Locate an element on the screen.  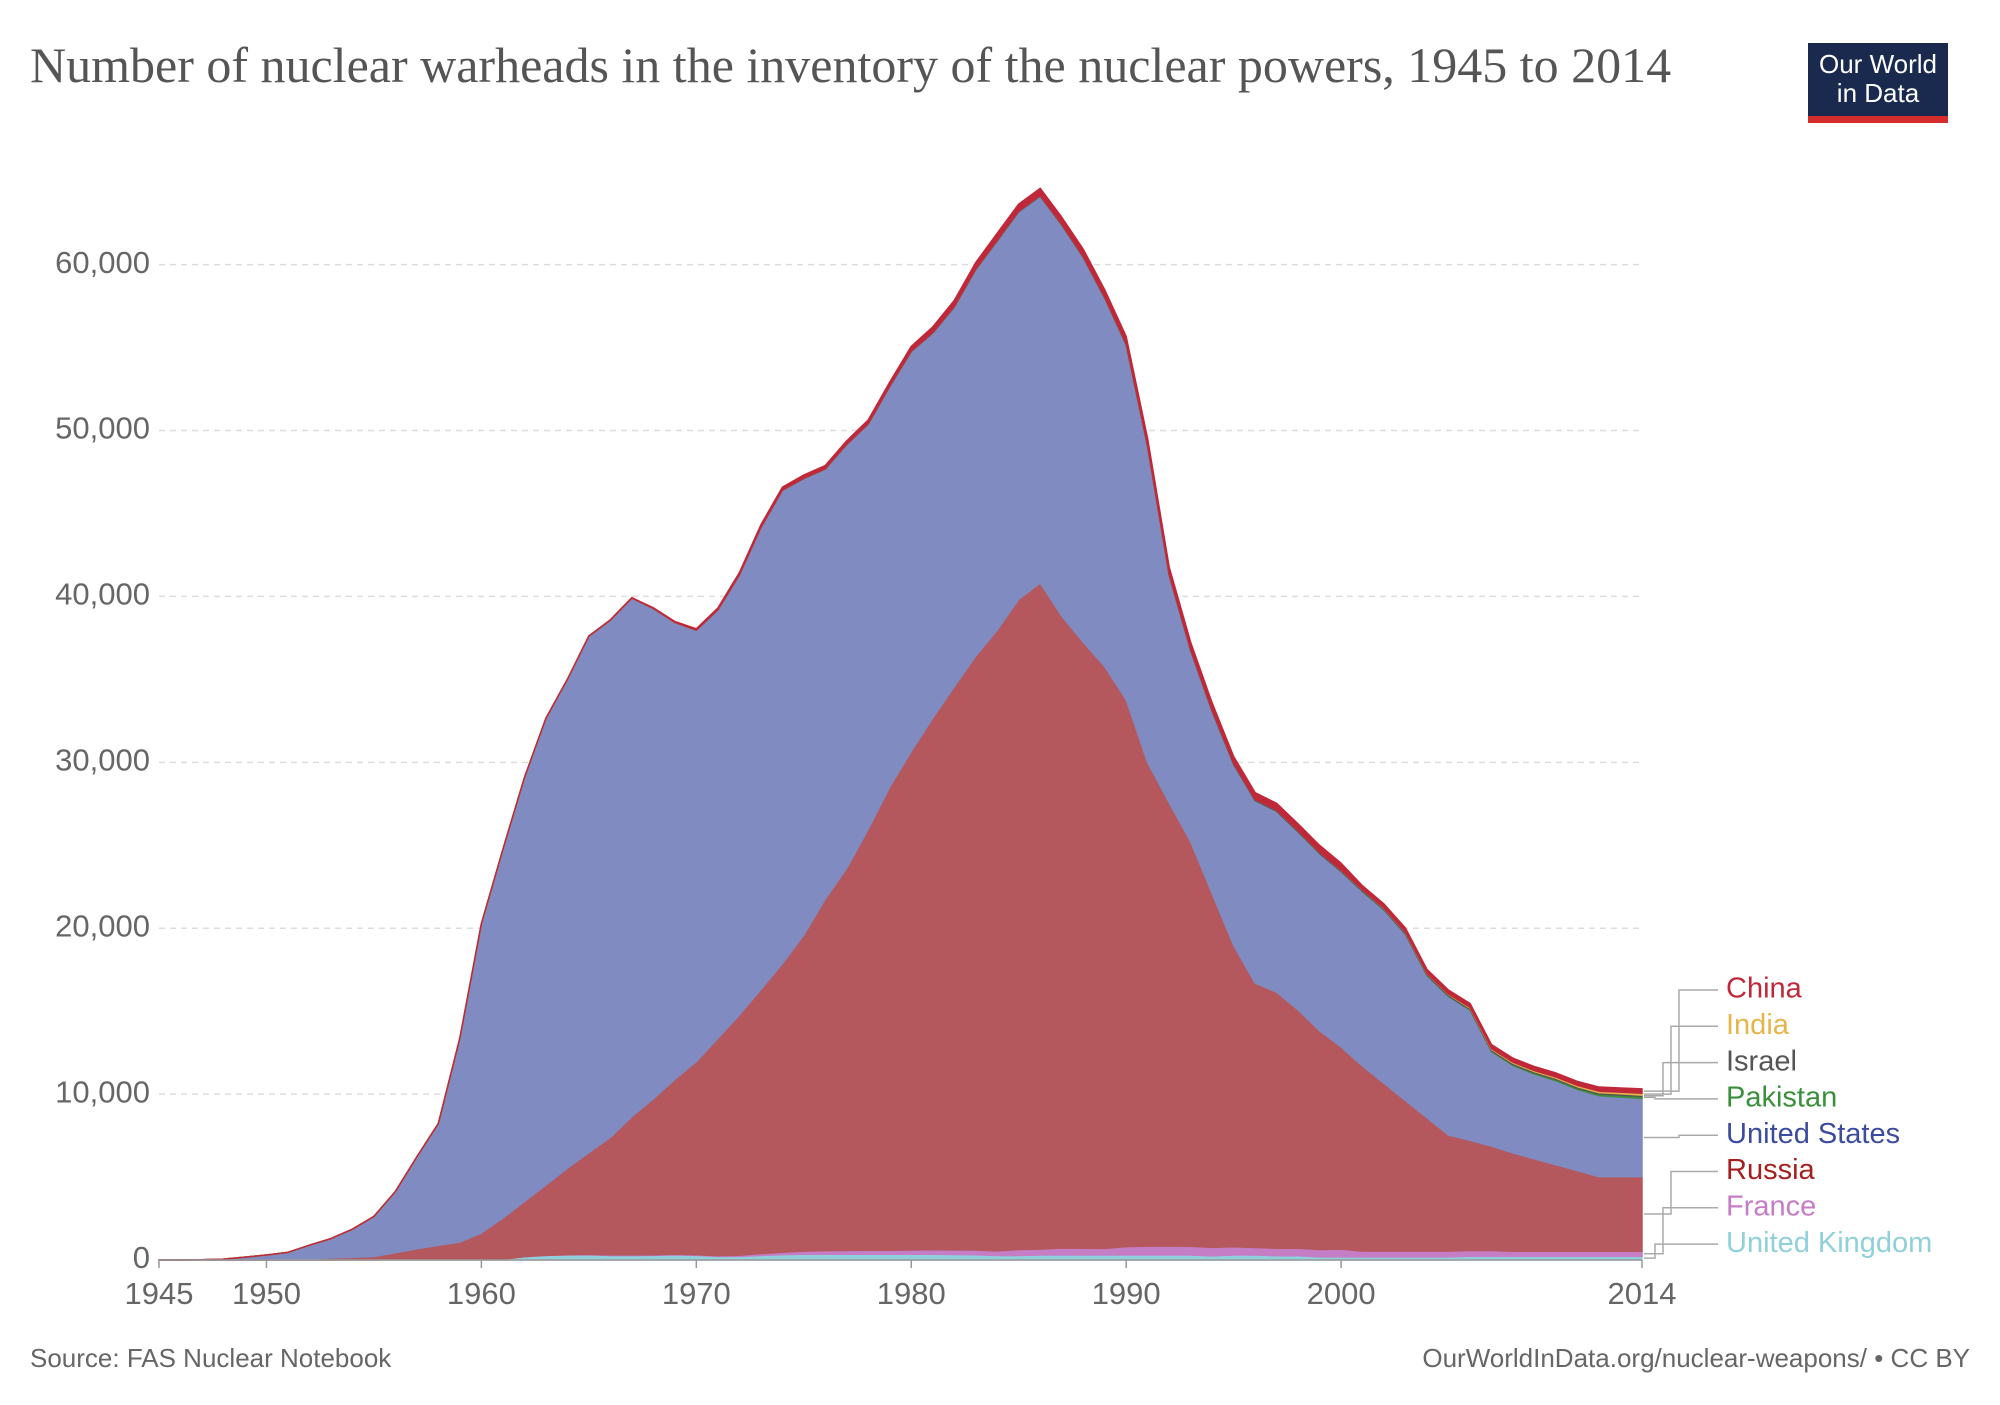
logo: Our World in Data is located at coordinates (1878, 83).